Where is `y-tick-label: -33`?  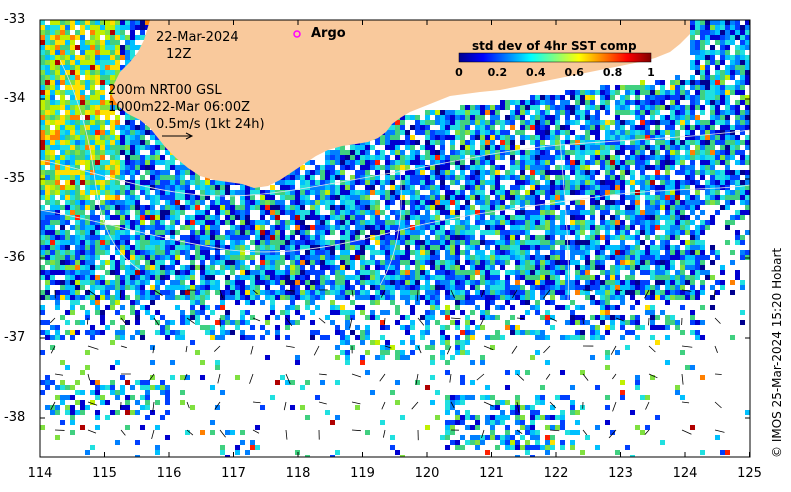
y-tick-label: -33 is located at coordinates (15, 19).